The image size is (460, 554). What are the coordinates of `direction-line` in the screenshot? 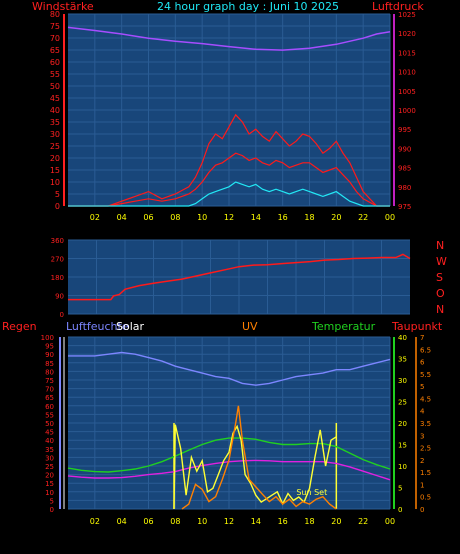 It's located at (239, 277).